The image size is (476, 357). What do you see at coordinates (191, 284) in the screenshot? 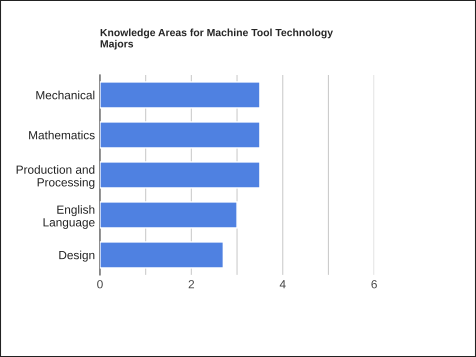
I see `x-tick-label: 2` at bounding box center [191, 284].